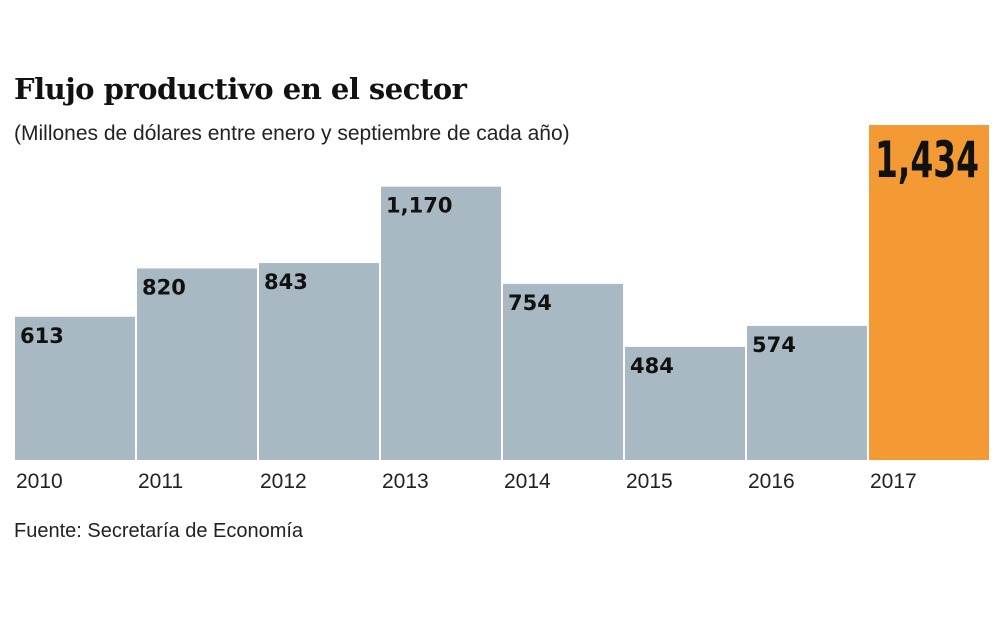 The width and height of the screenshot is (1005, 620). I want to click on data-label-2015: 484, so click(652, 366).